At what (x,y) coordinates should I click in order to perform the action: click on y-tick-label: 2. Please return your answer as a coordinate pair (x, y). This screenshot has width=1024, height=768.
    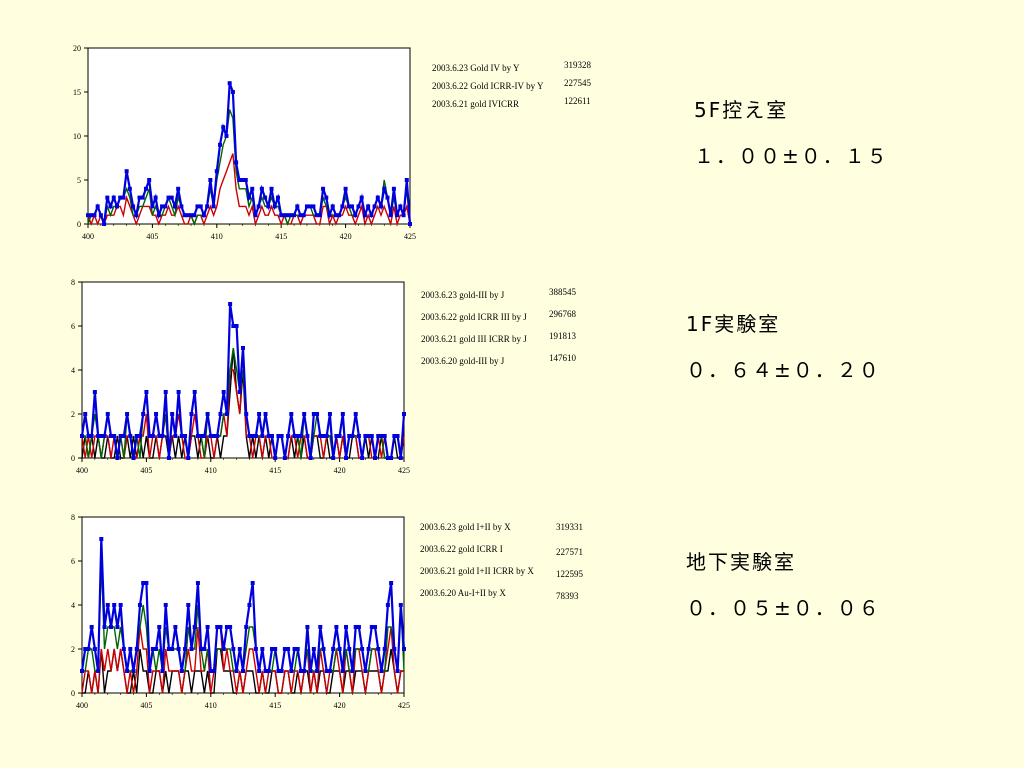
    Looking at the image, I should click on (73, 649).